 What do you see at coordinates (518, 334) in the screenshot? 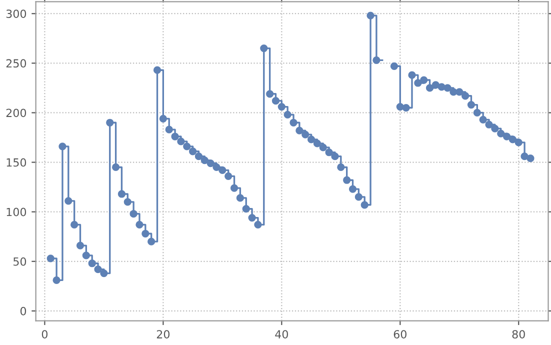
I see `x-tick-label: 80` at bounding box center [518, 334].